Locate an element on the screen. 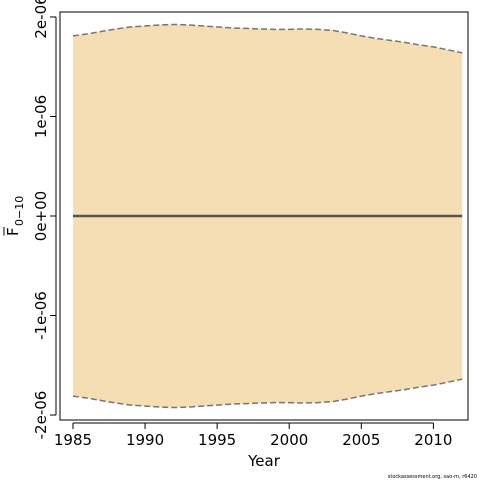 This screenshot has height=480, width=480. y-tick-label-1: -1e-06 is located at coordinates (41, 315).